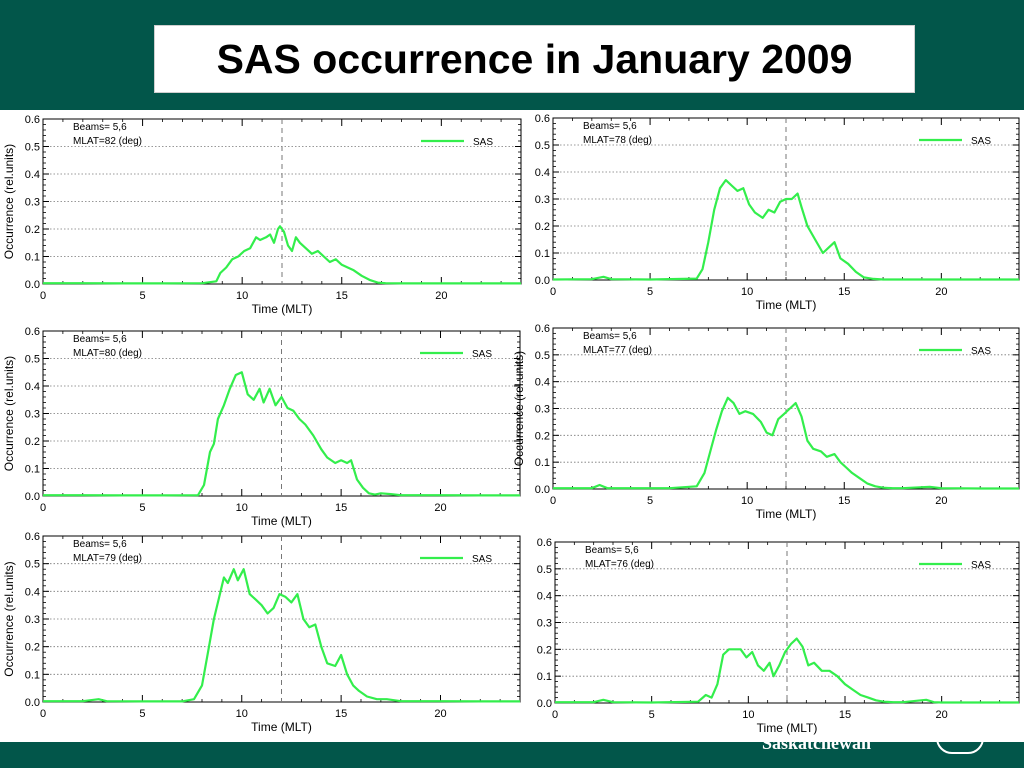  I want to click on title-box: SAS occurrence in January 2009, so click(534, 59).